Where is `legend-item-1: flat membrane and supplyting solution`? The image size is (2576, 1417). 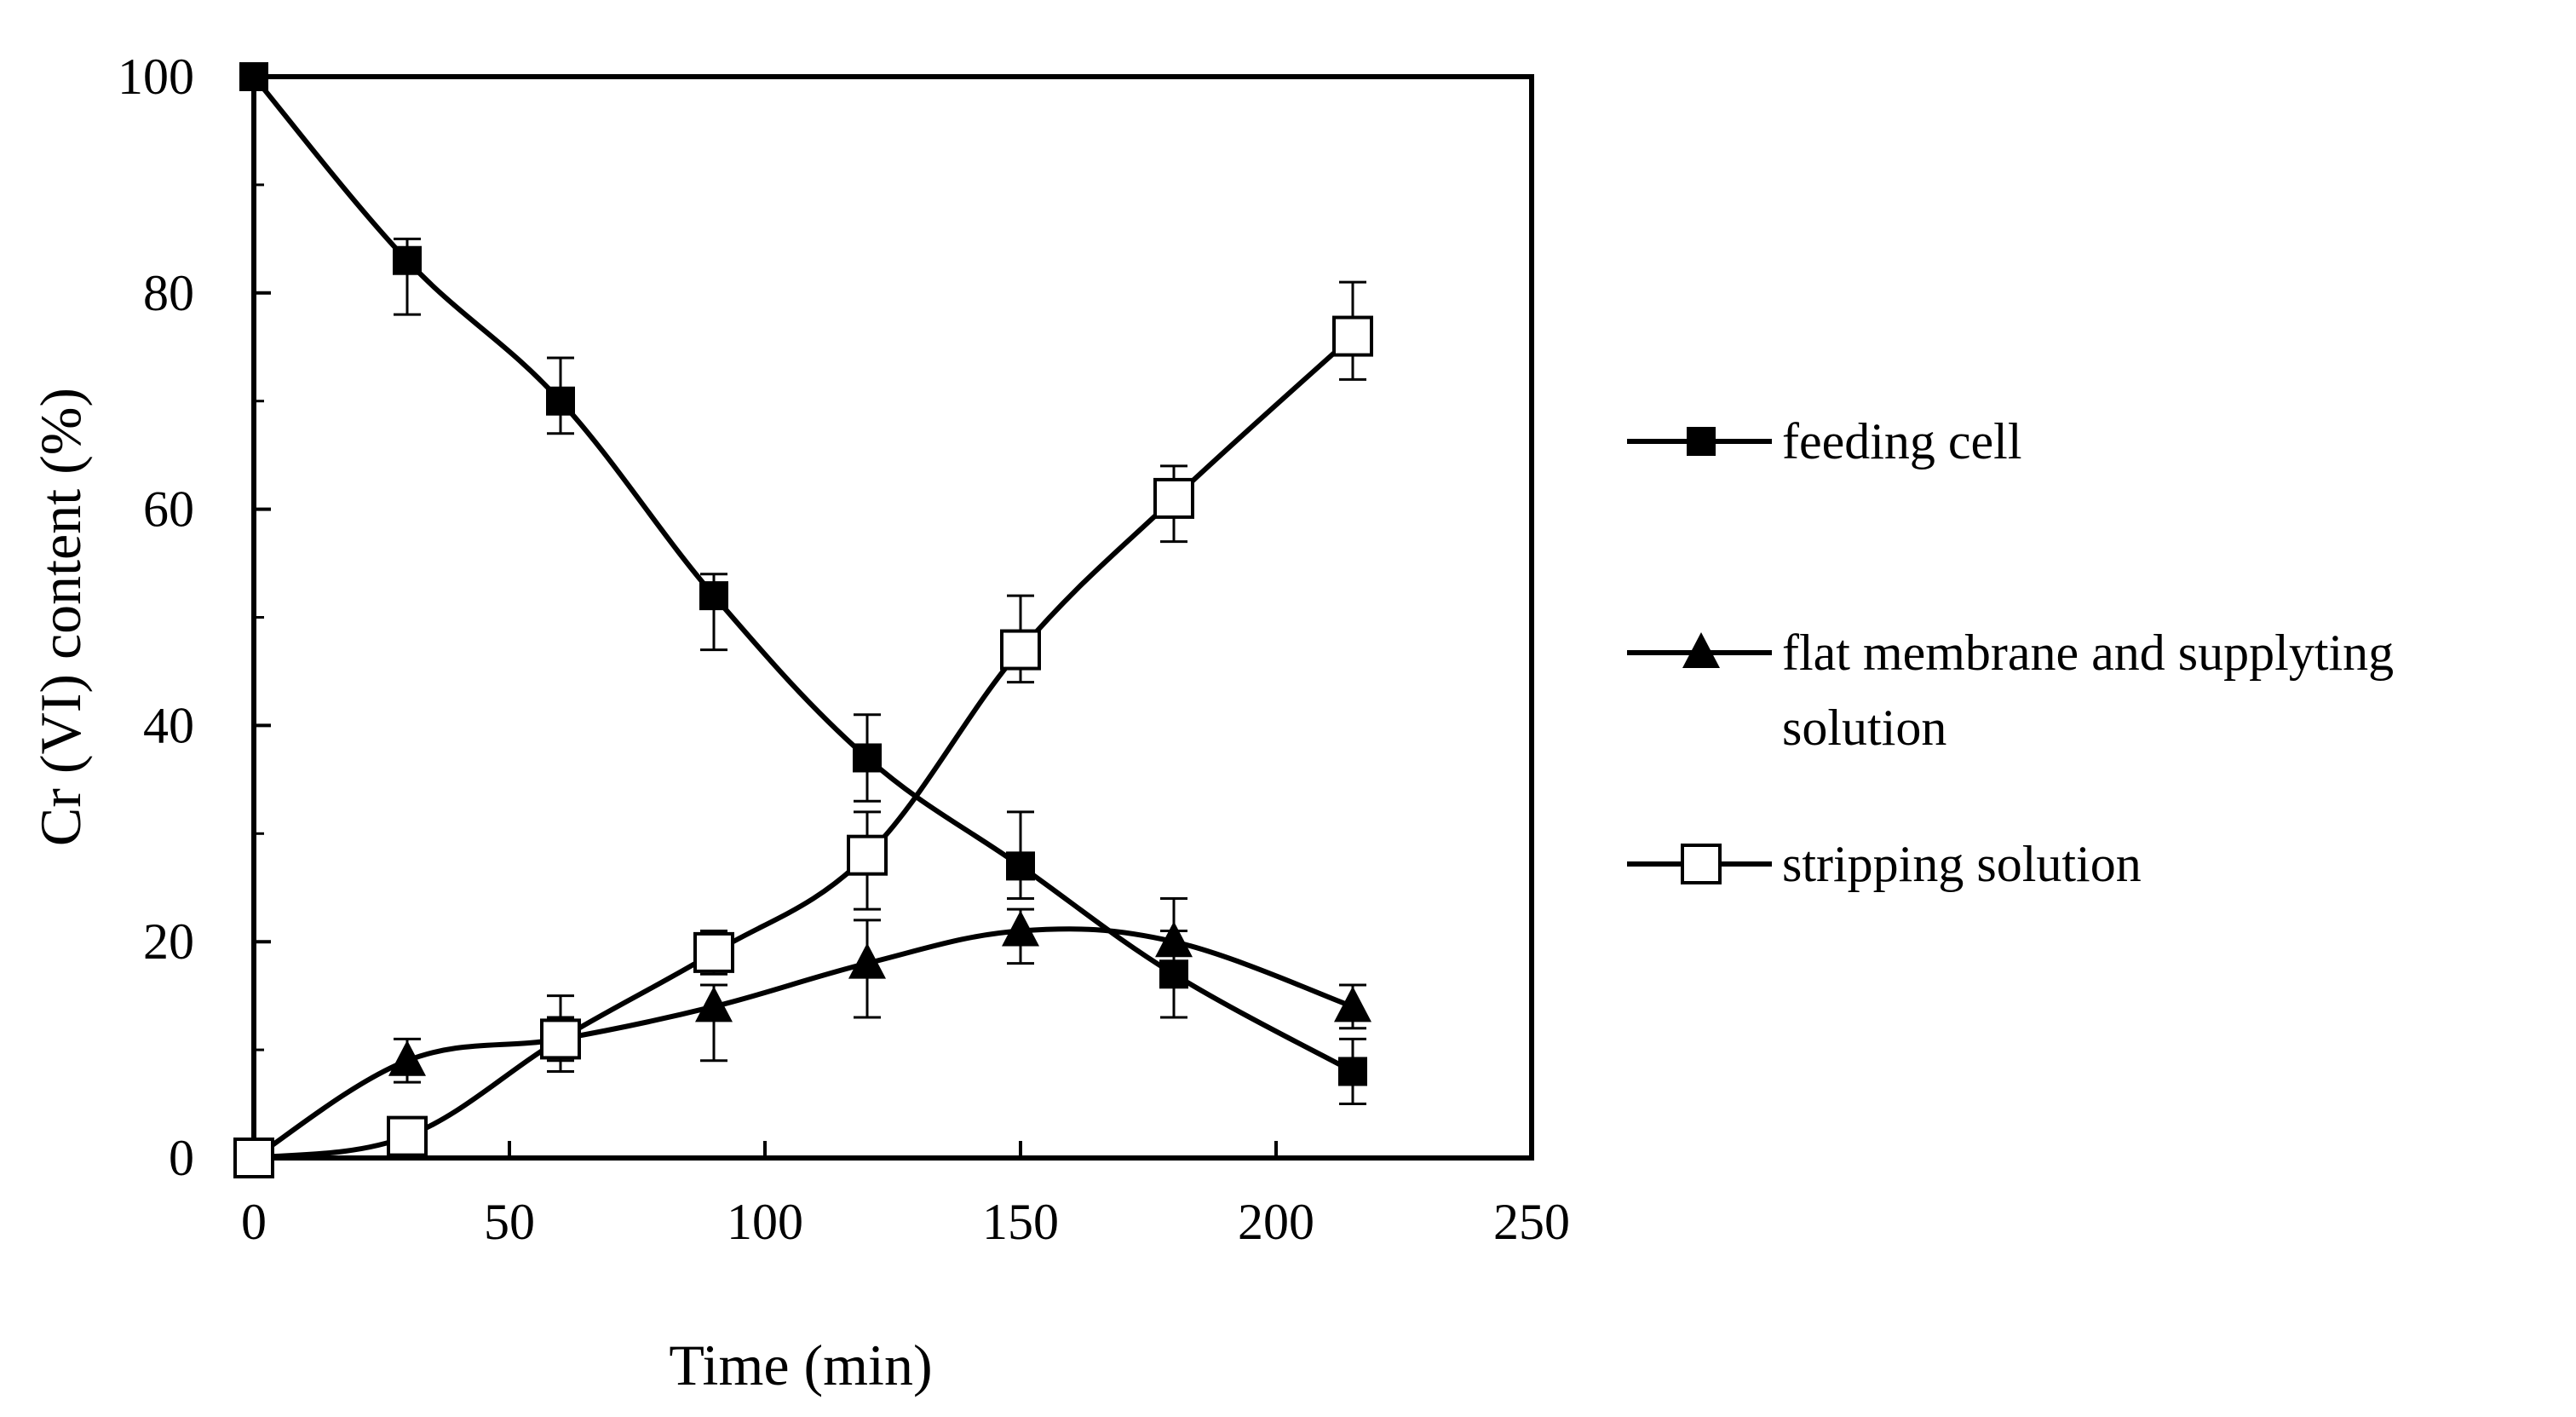
legend-item-1: flat membrane and supplyting solution is located at coordinates (2010, 690).